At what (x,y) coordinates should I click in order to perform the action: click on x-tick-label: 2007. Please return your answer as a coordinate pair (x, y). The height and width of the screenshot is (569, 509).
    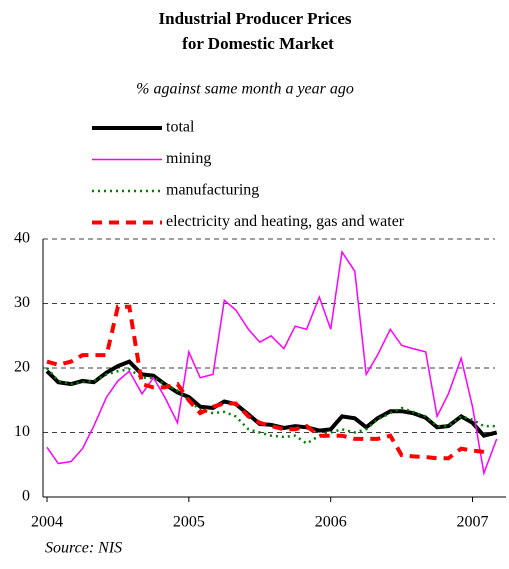
    Looking at the image, I should click on (473, 522).